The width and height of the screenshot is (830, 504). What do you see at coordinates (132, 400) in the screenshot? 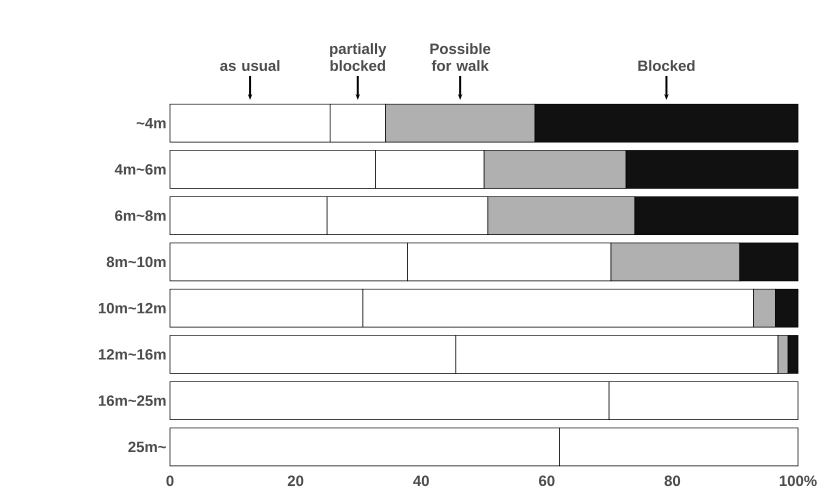
I see `y-tick-label: 16m~25m` at bounding box center [132, 400].